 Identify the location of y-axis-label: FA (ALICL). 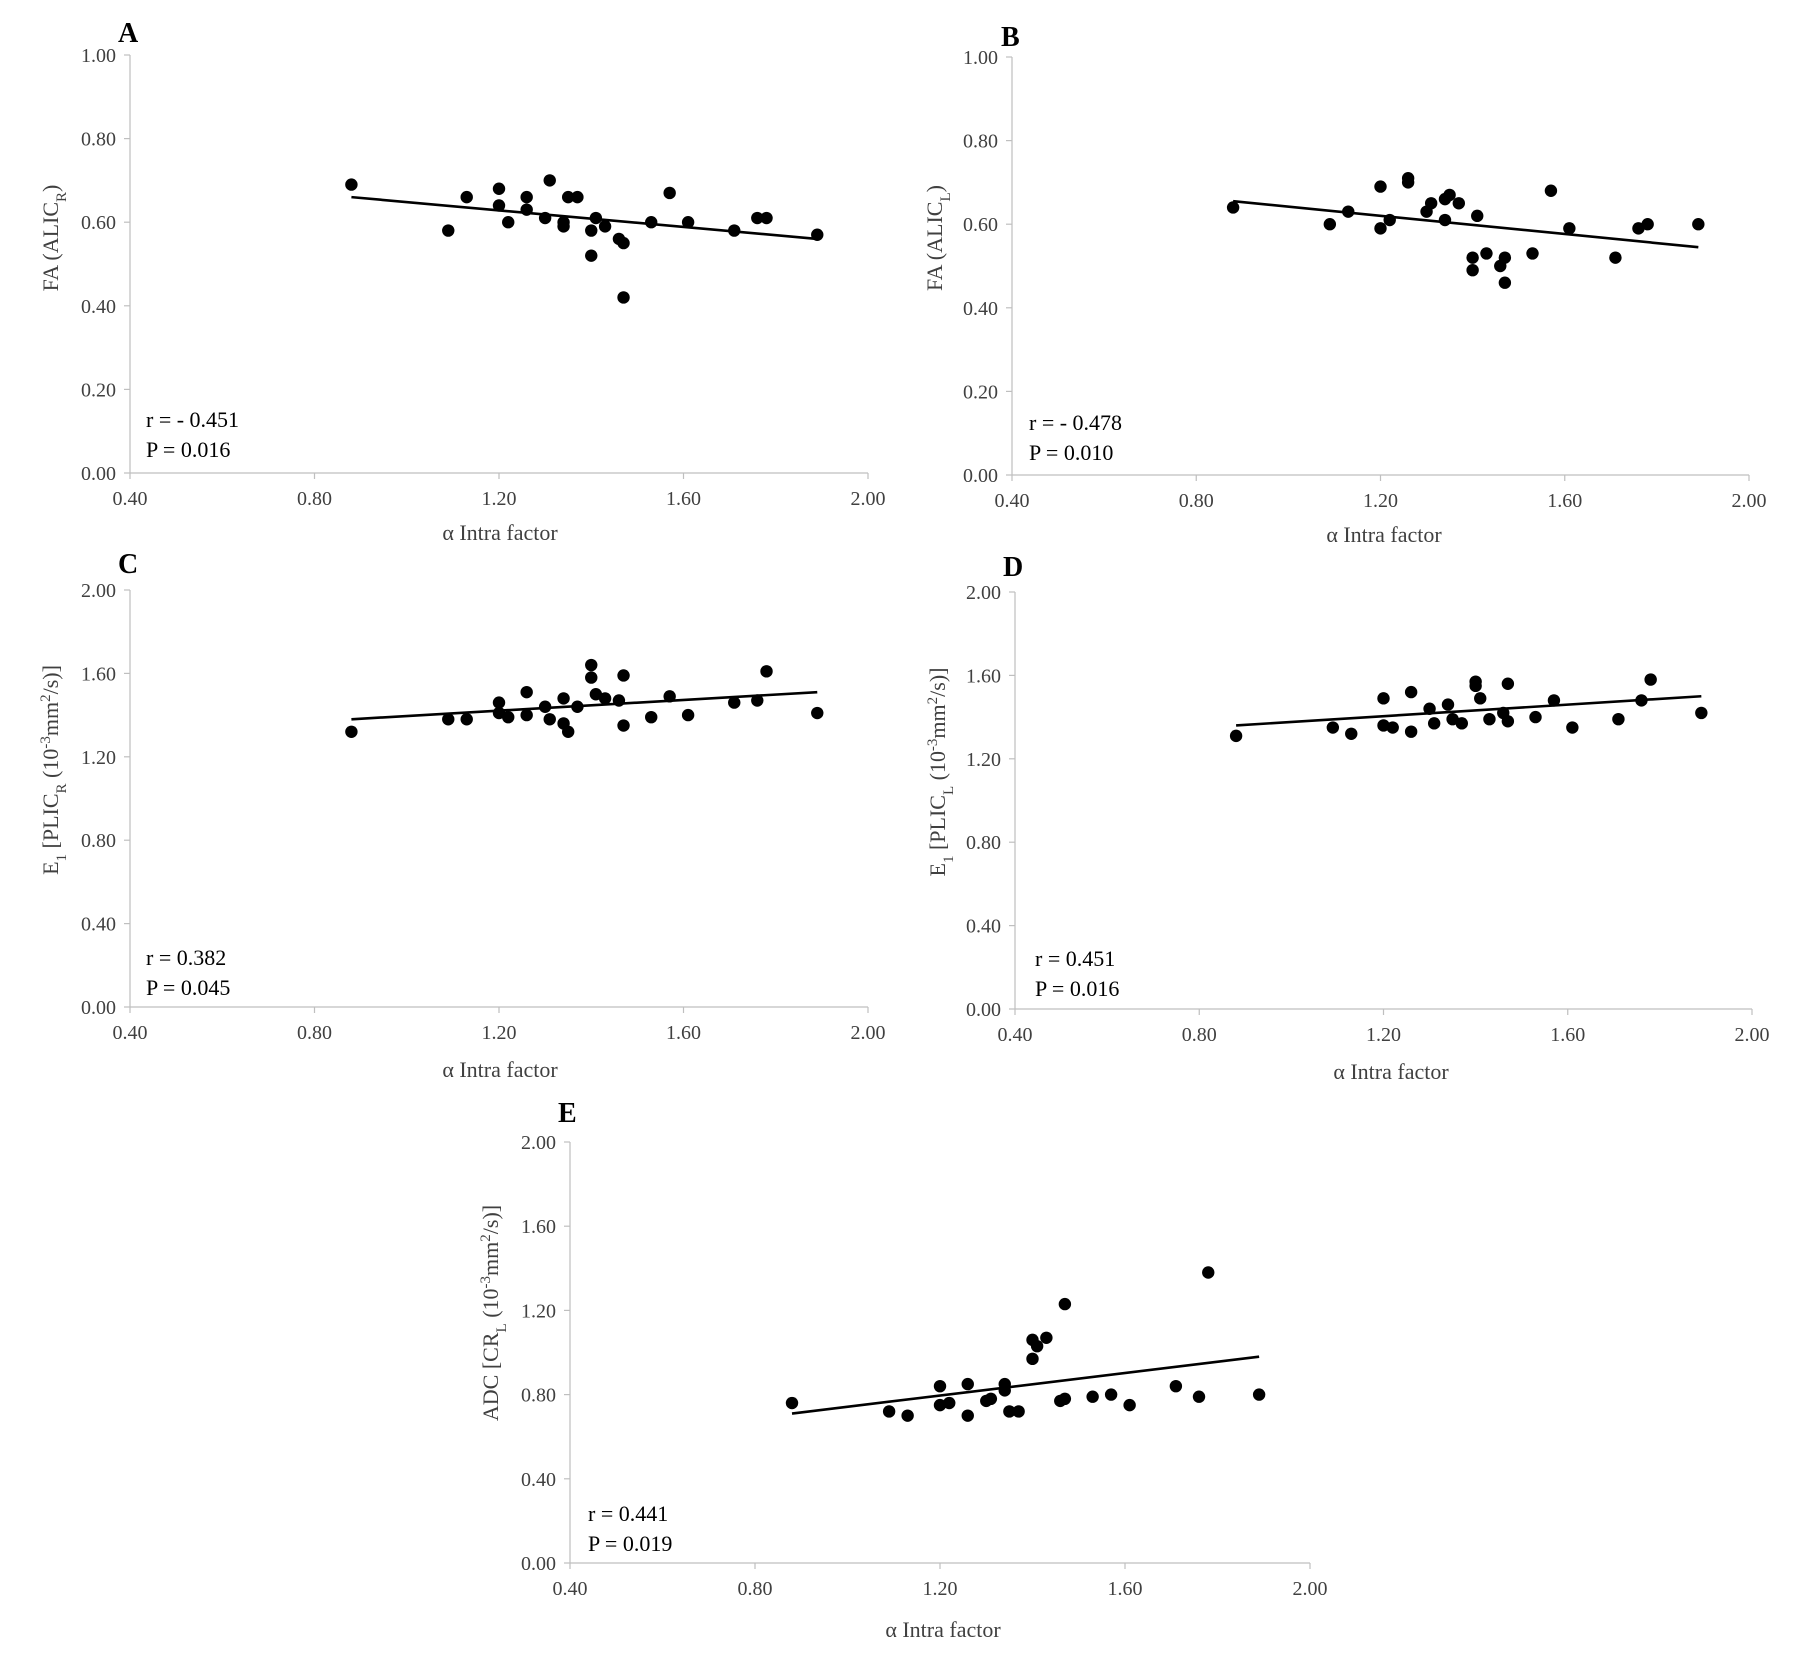
(938, 238).